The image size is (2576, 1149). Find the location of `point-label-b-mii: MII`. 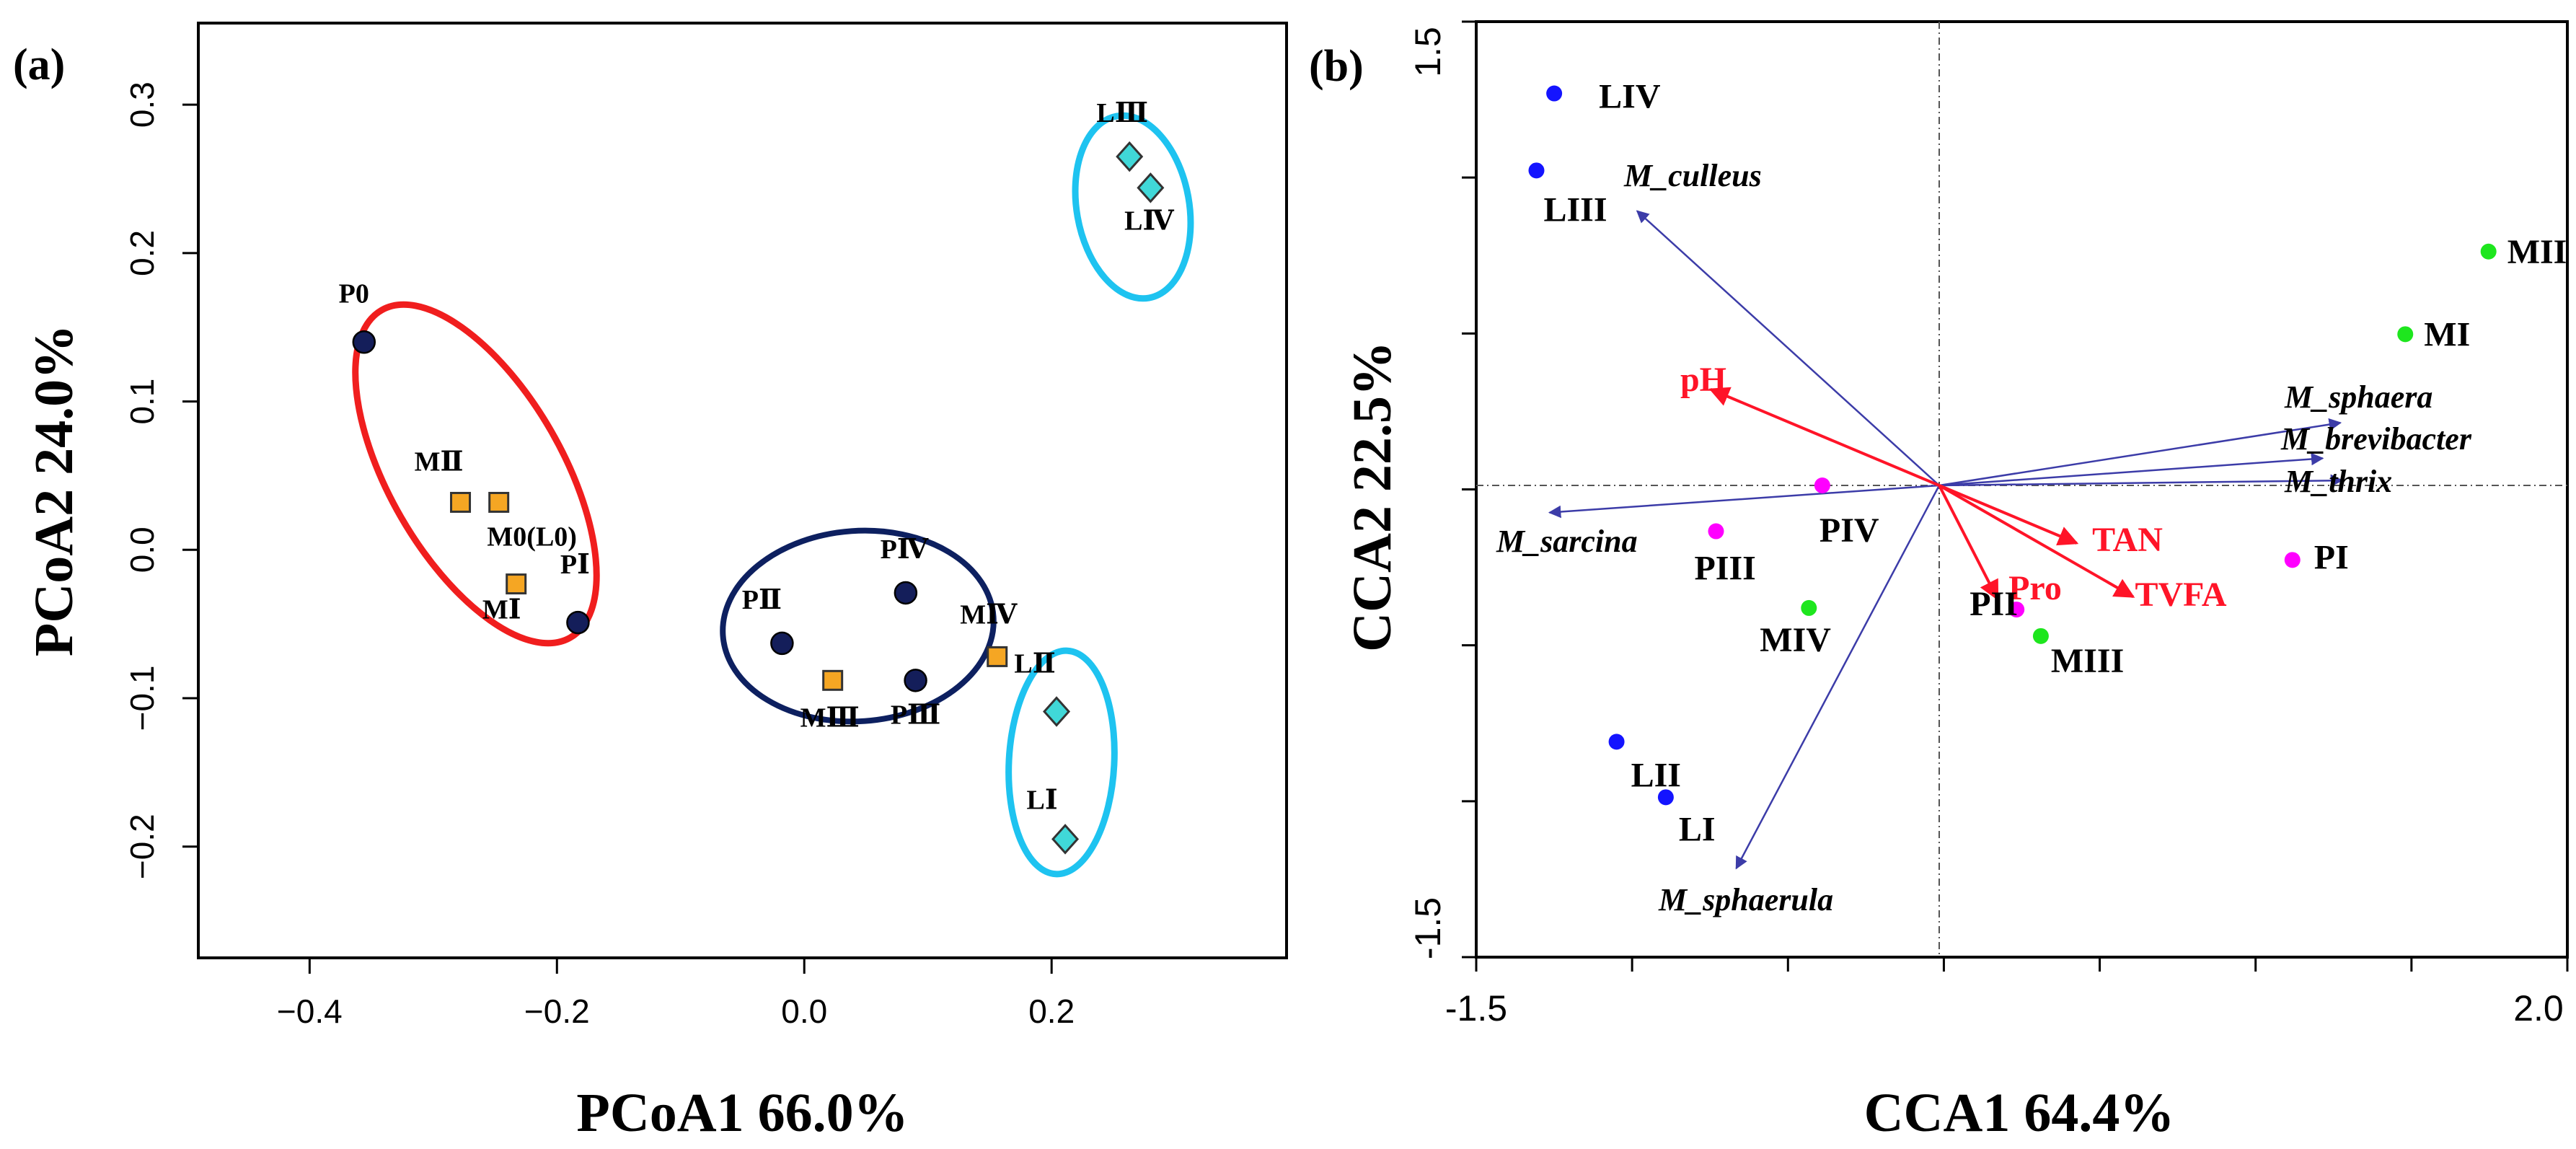

point-label-b-mii: MII is located at coordinates (2537, 252).